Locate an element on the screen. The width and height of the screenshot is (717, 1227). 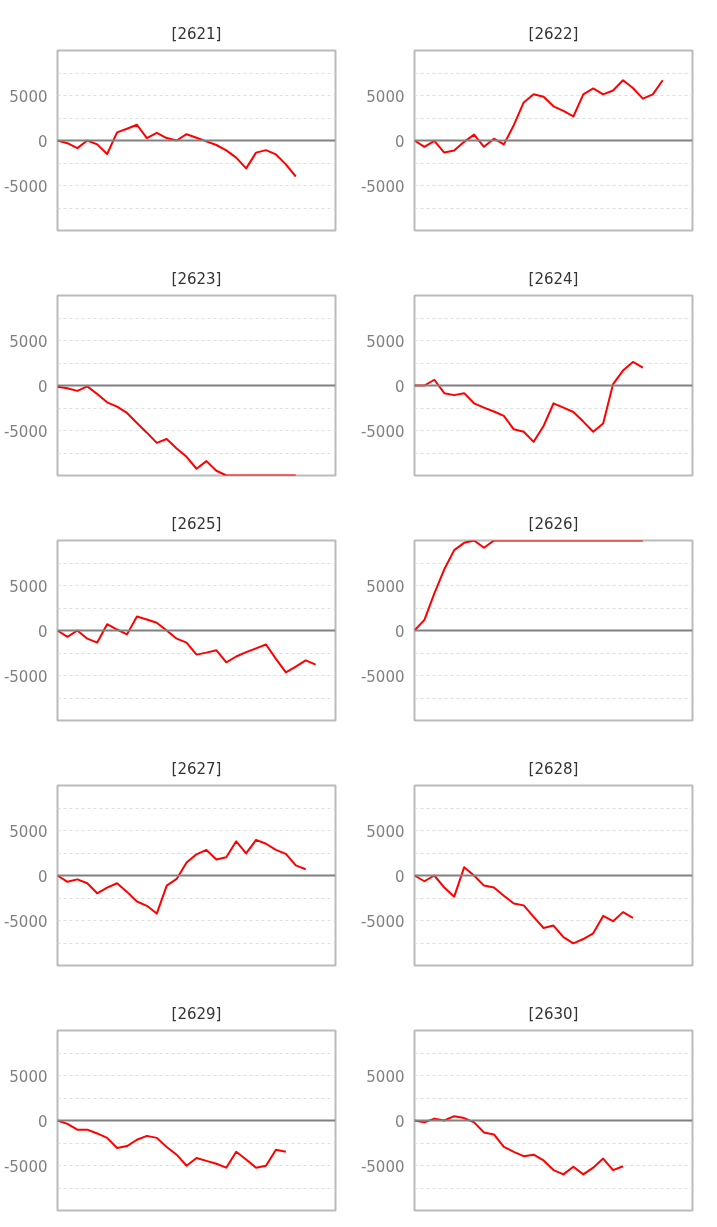
chart-title: [2621] is located at coordinates (196, 33).